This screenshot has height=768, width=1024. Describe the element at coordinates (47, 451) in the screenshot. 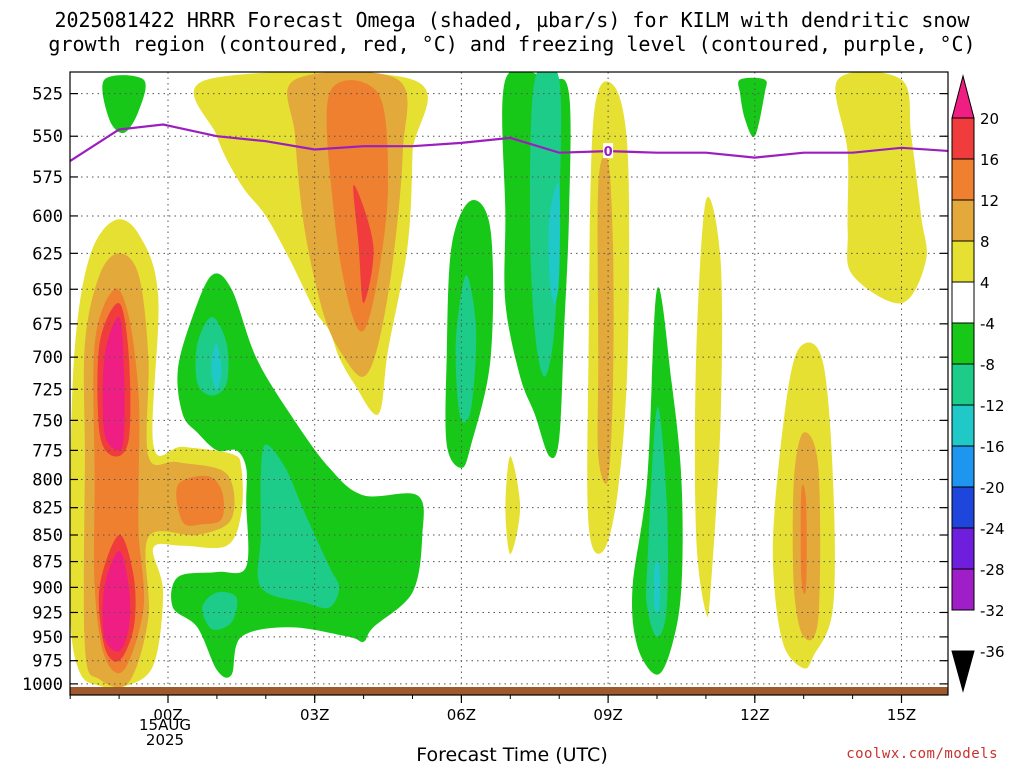

I see `y-tick-label-775: 775` at that location.